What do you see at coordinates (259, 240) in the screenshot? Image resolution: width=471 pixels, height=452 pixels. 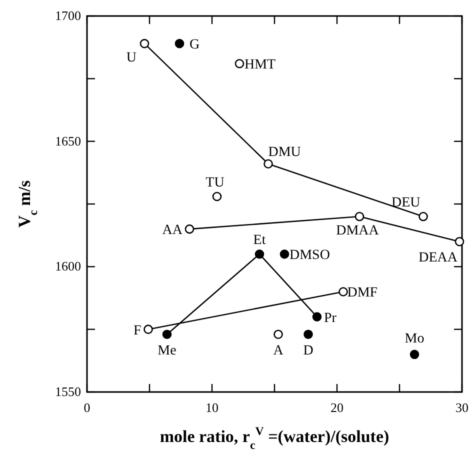 I see `annotation: Et` at bounding box center [259, 240].